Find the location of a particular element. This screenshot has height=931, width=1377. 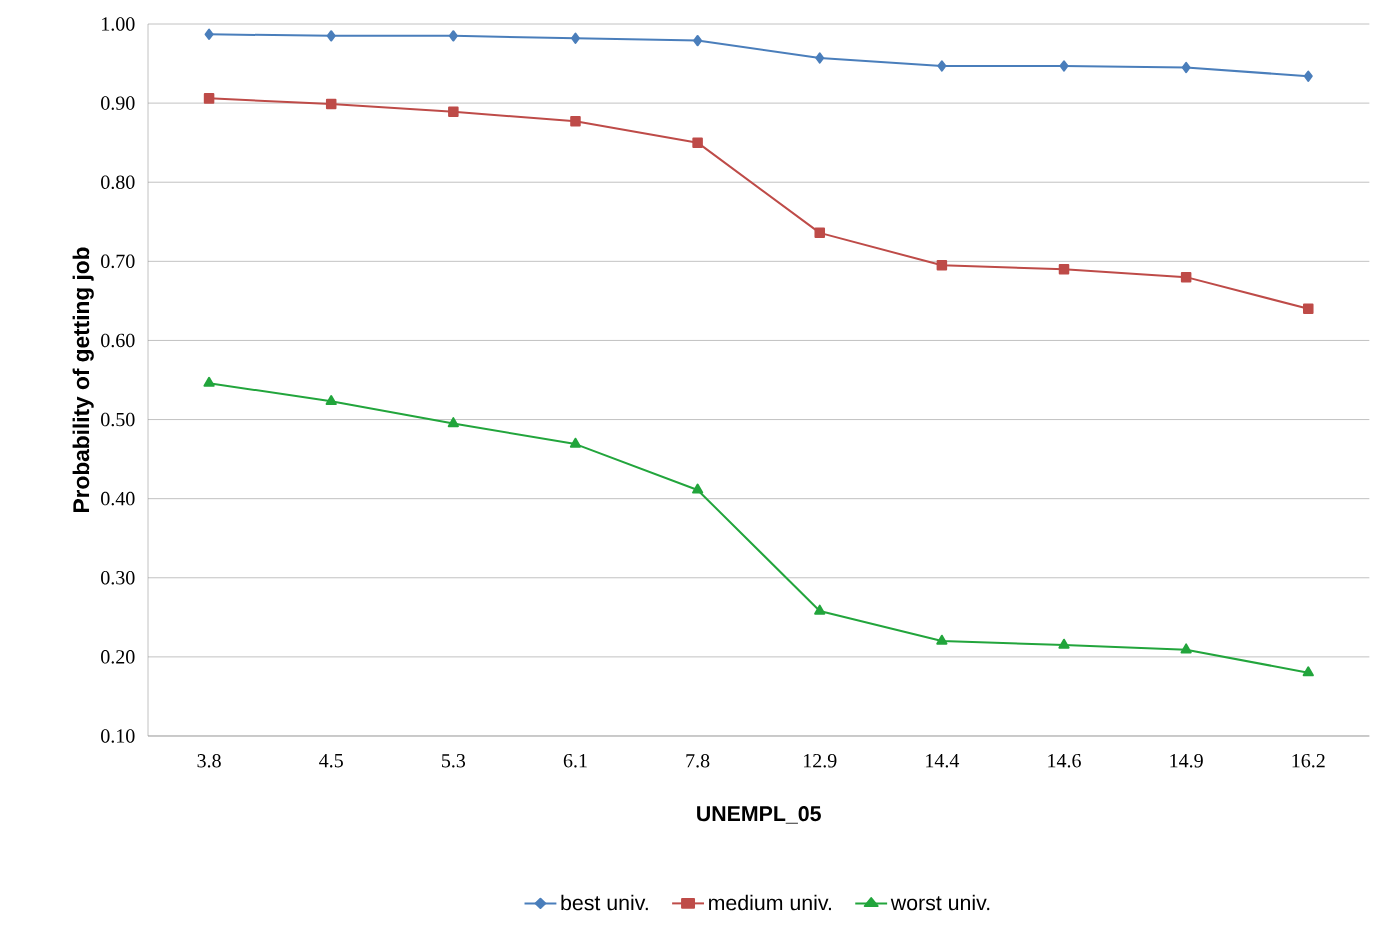

x-tick-label: 14.9 is located at coordinates (1186, 761).